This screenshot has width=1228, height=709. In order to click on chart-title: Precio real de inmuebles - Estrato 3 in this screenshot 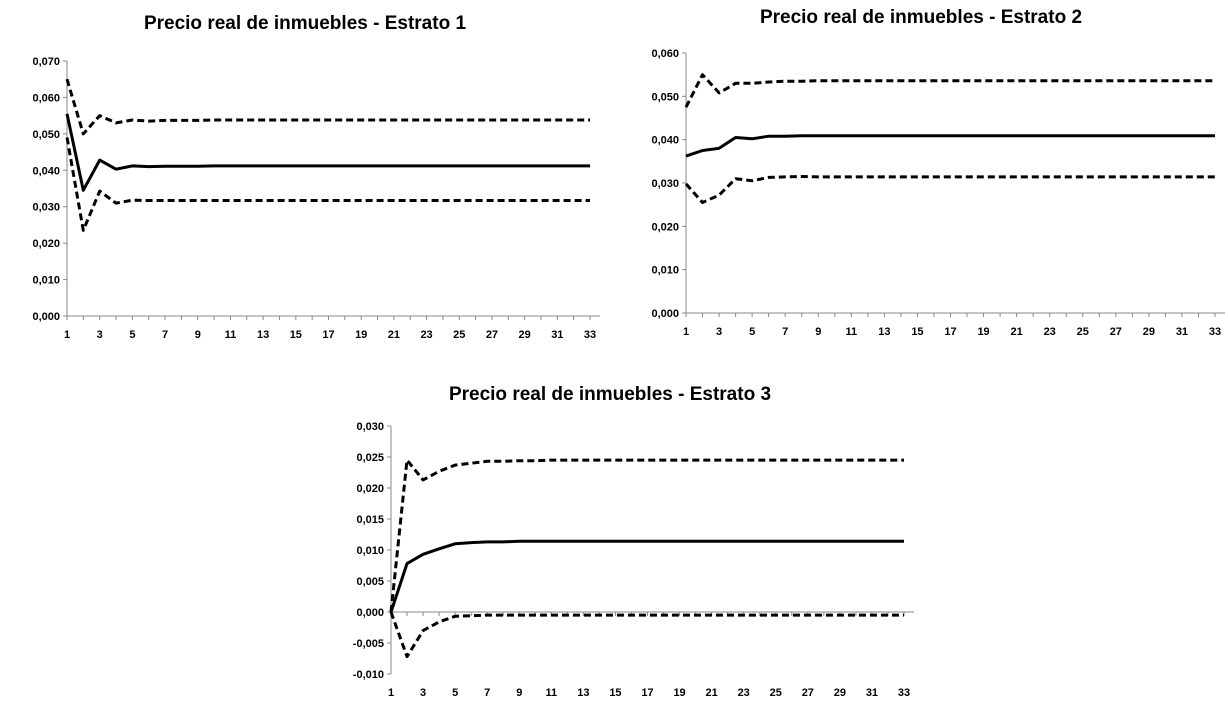, I will do `click(610, 394)`.